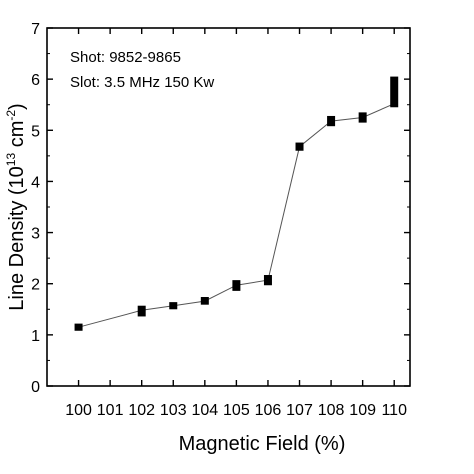  What do you see at coordinates (173, 410) in the screenshot?
I see `x-tick-label: 103` at bounding box center [173, 410].